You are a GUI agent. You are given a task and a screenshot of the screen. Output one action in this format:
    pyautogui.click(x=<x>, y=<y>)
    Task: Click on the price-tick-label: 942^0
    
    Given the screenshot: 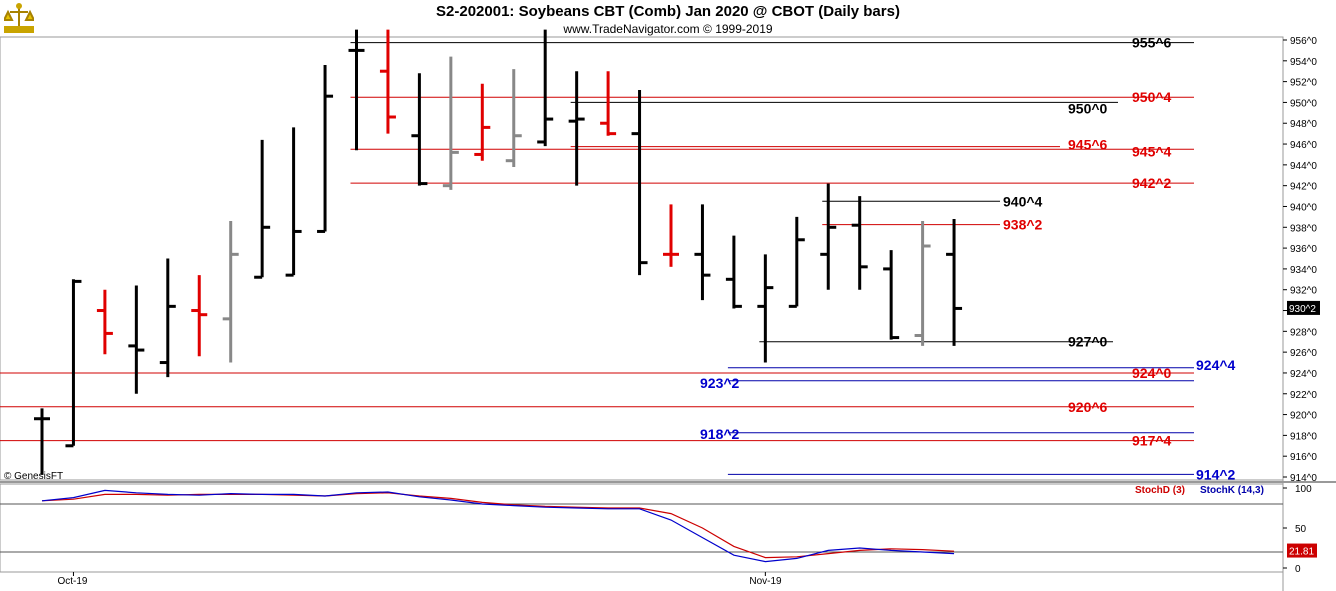 What is the action you would take?
    pyautogui.click(x=1303, y=187)
    